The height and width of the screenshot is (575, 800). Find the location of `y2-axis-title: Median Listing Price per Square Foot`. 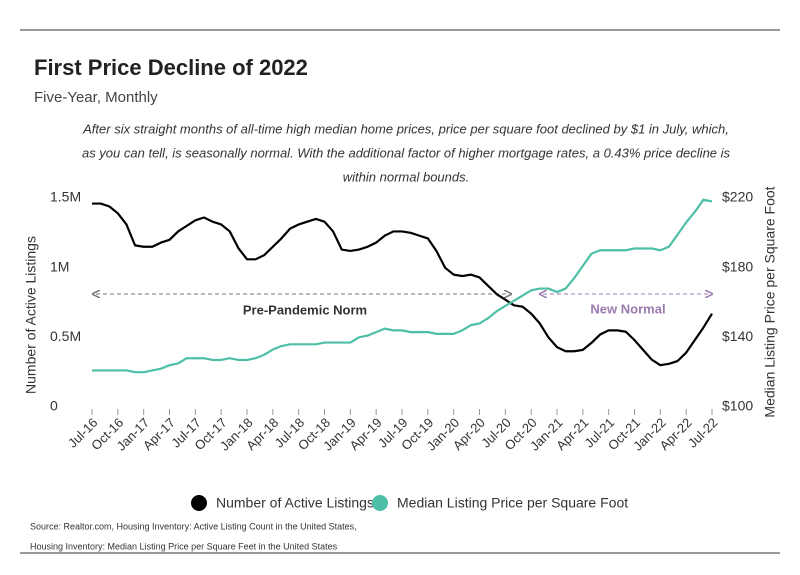

y2-axis-title: Median Listing Price per Square Foot is located at coordinates (770, 301).